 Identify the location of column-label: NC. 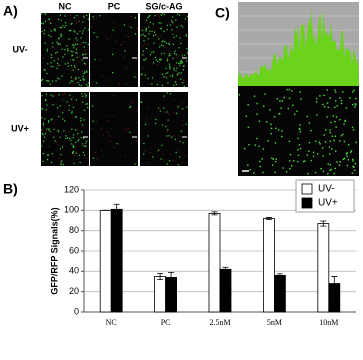
(65, 6).